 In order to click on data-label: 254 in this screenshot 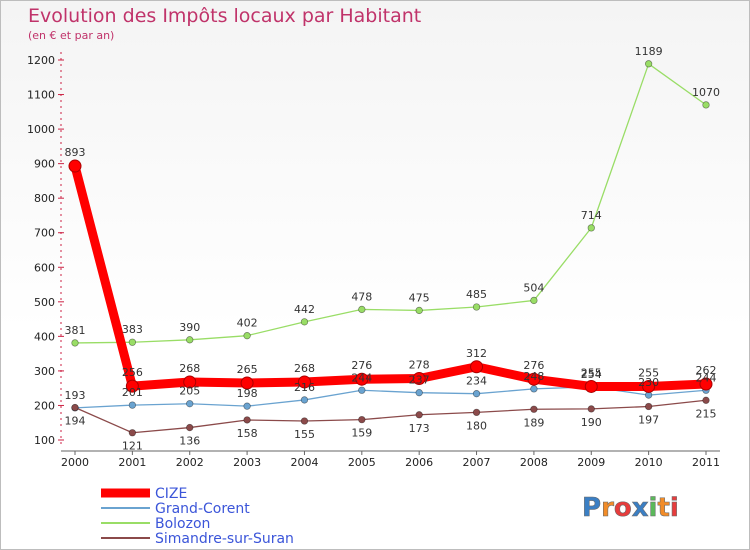, I will do `click(591, 374)`.